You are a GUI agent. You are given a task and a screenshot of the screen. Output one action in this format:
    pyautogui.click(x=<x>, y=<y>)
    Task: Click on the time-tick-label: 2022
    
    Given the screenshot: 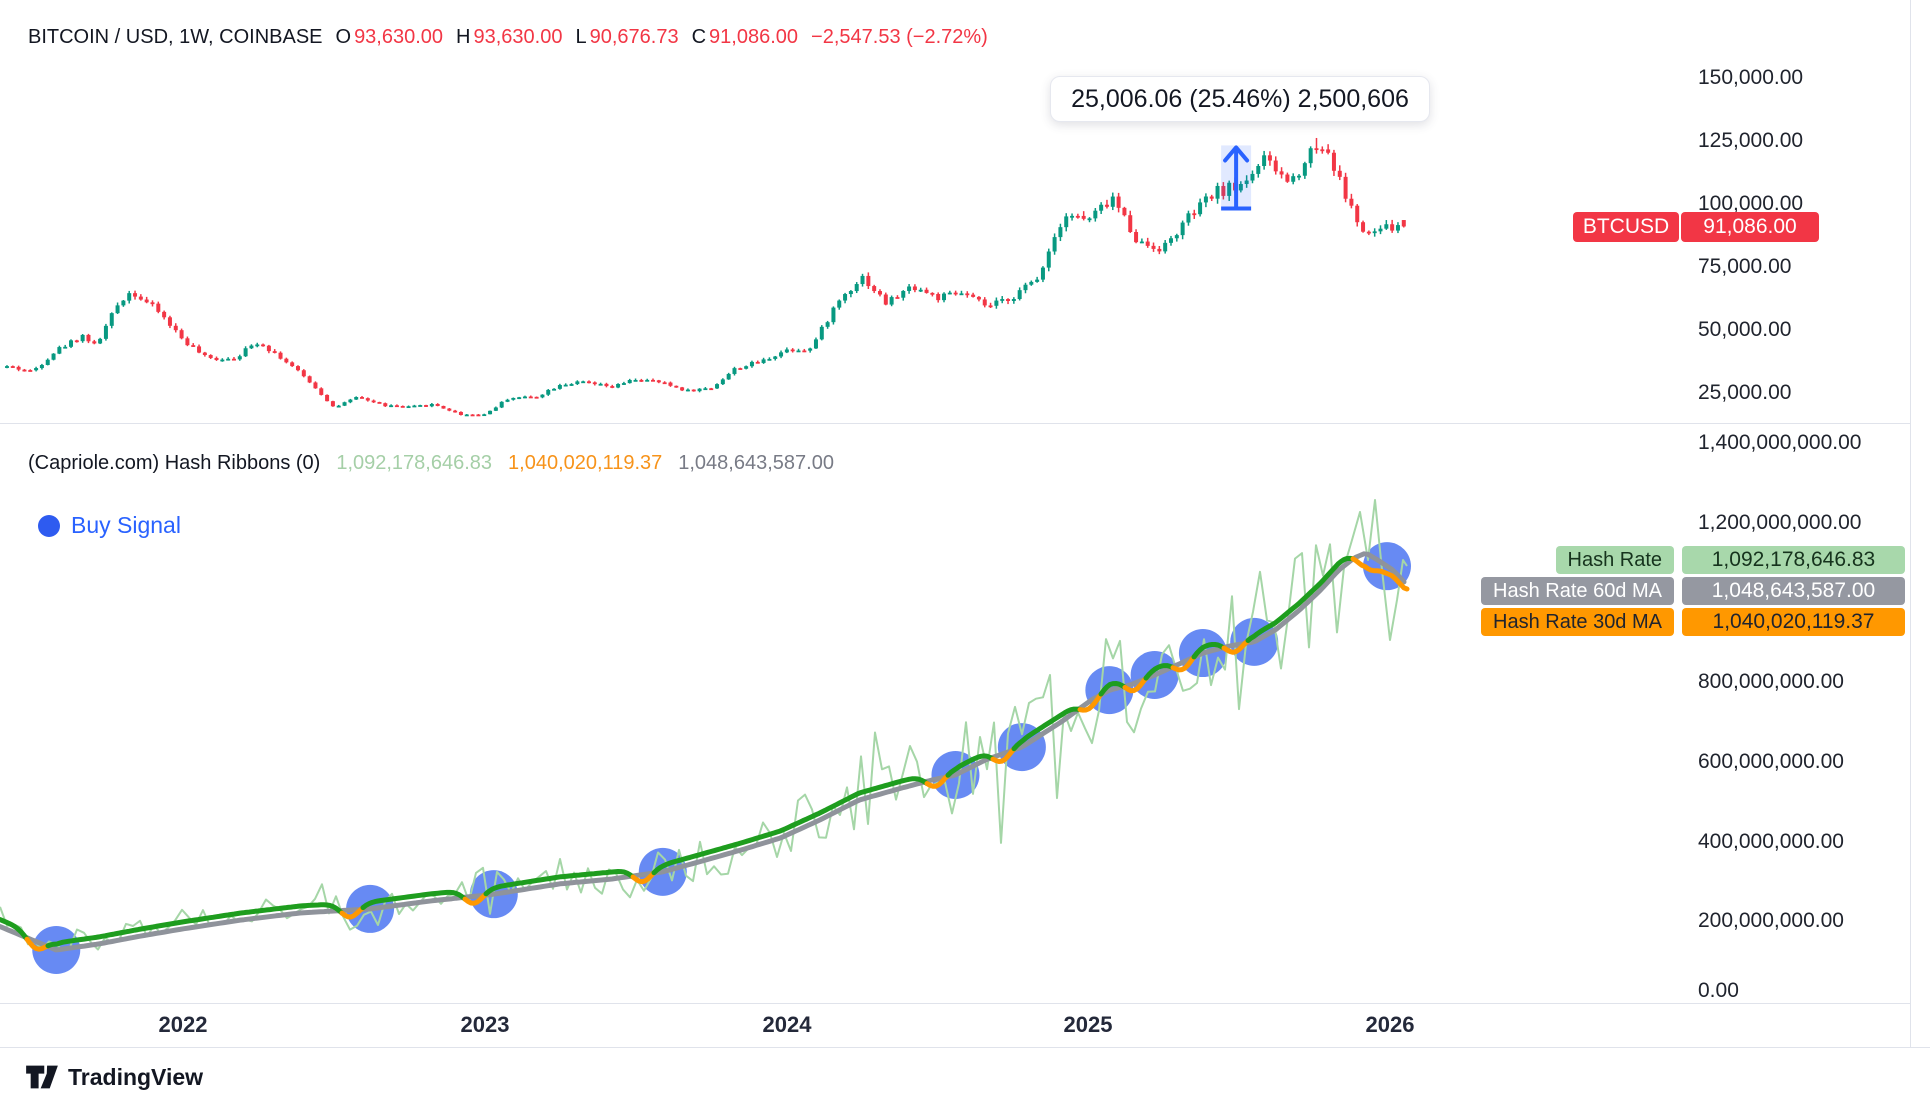 What is the action you would take?
    pyautogui.click(x=183, y=1024)
    